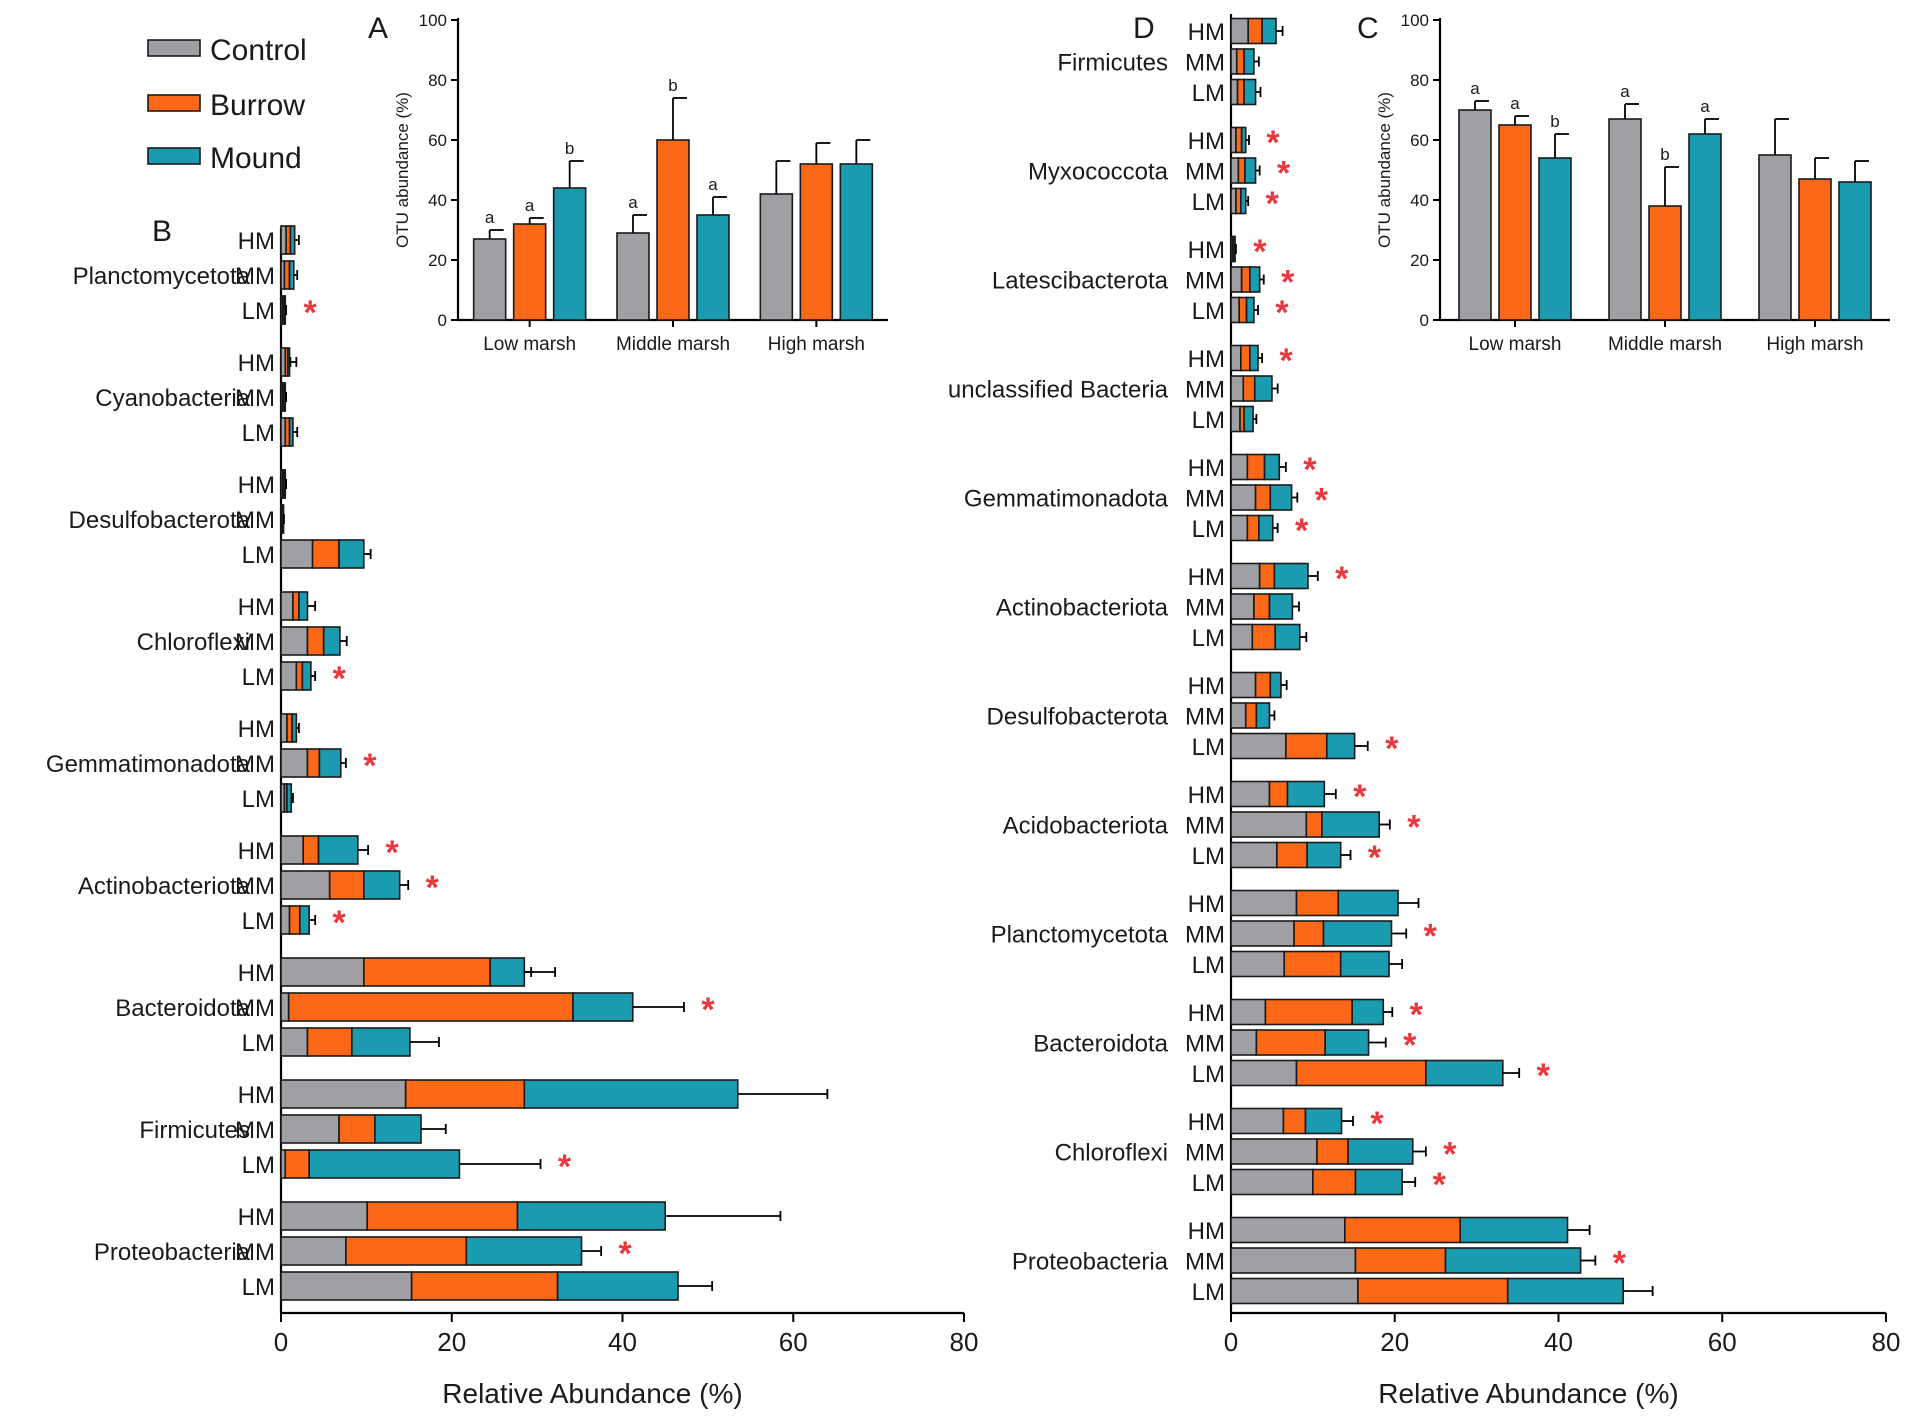 The image size is (1907, 1425). I want to click on panel-d-bar-desulfobacterota-hm-burrow, so click(1263, 685).